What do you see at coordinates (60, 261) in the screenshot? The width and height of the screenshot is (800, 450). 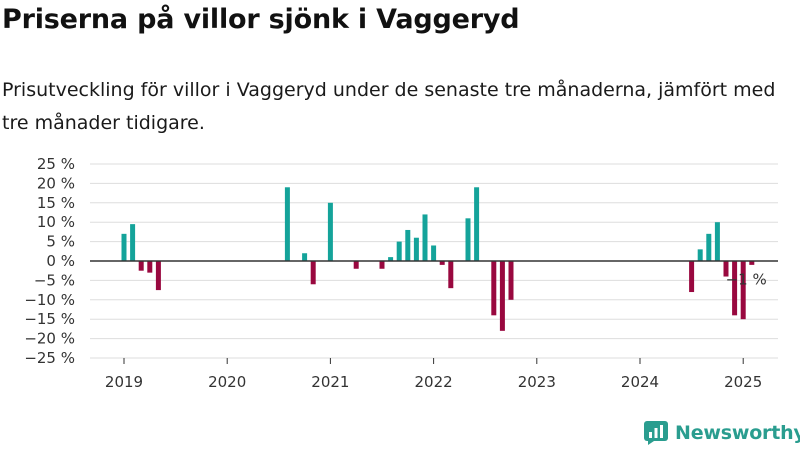 I see `y-tick-label: 0 %` at bounding box center [60, 261].